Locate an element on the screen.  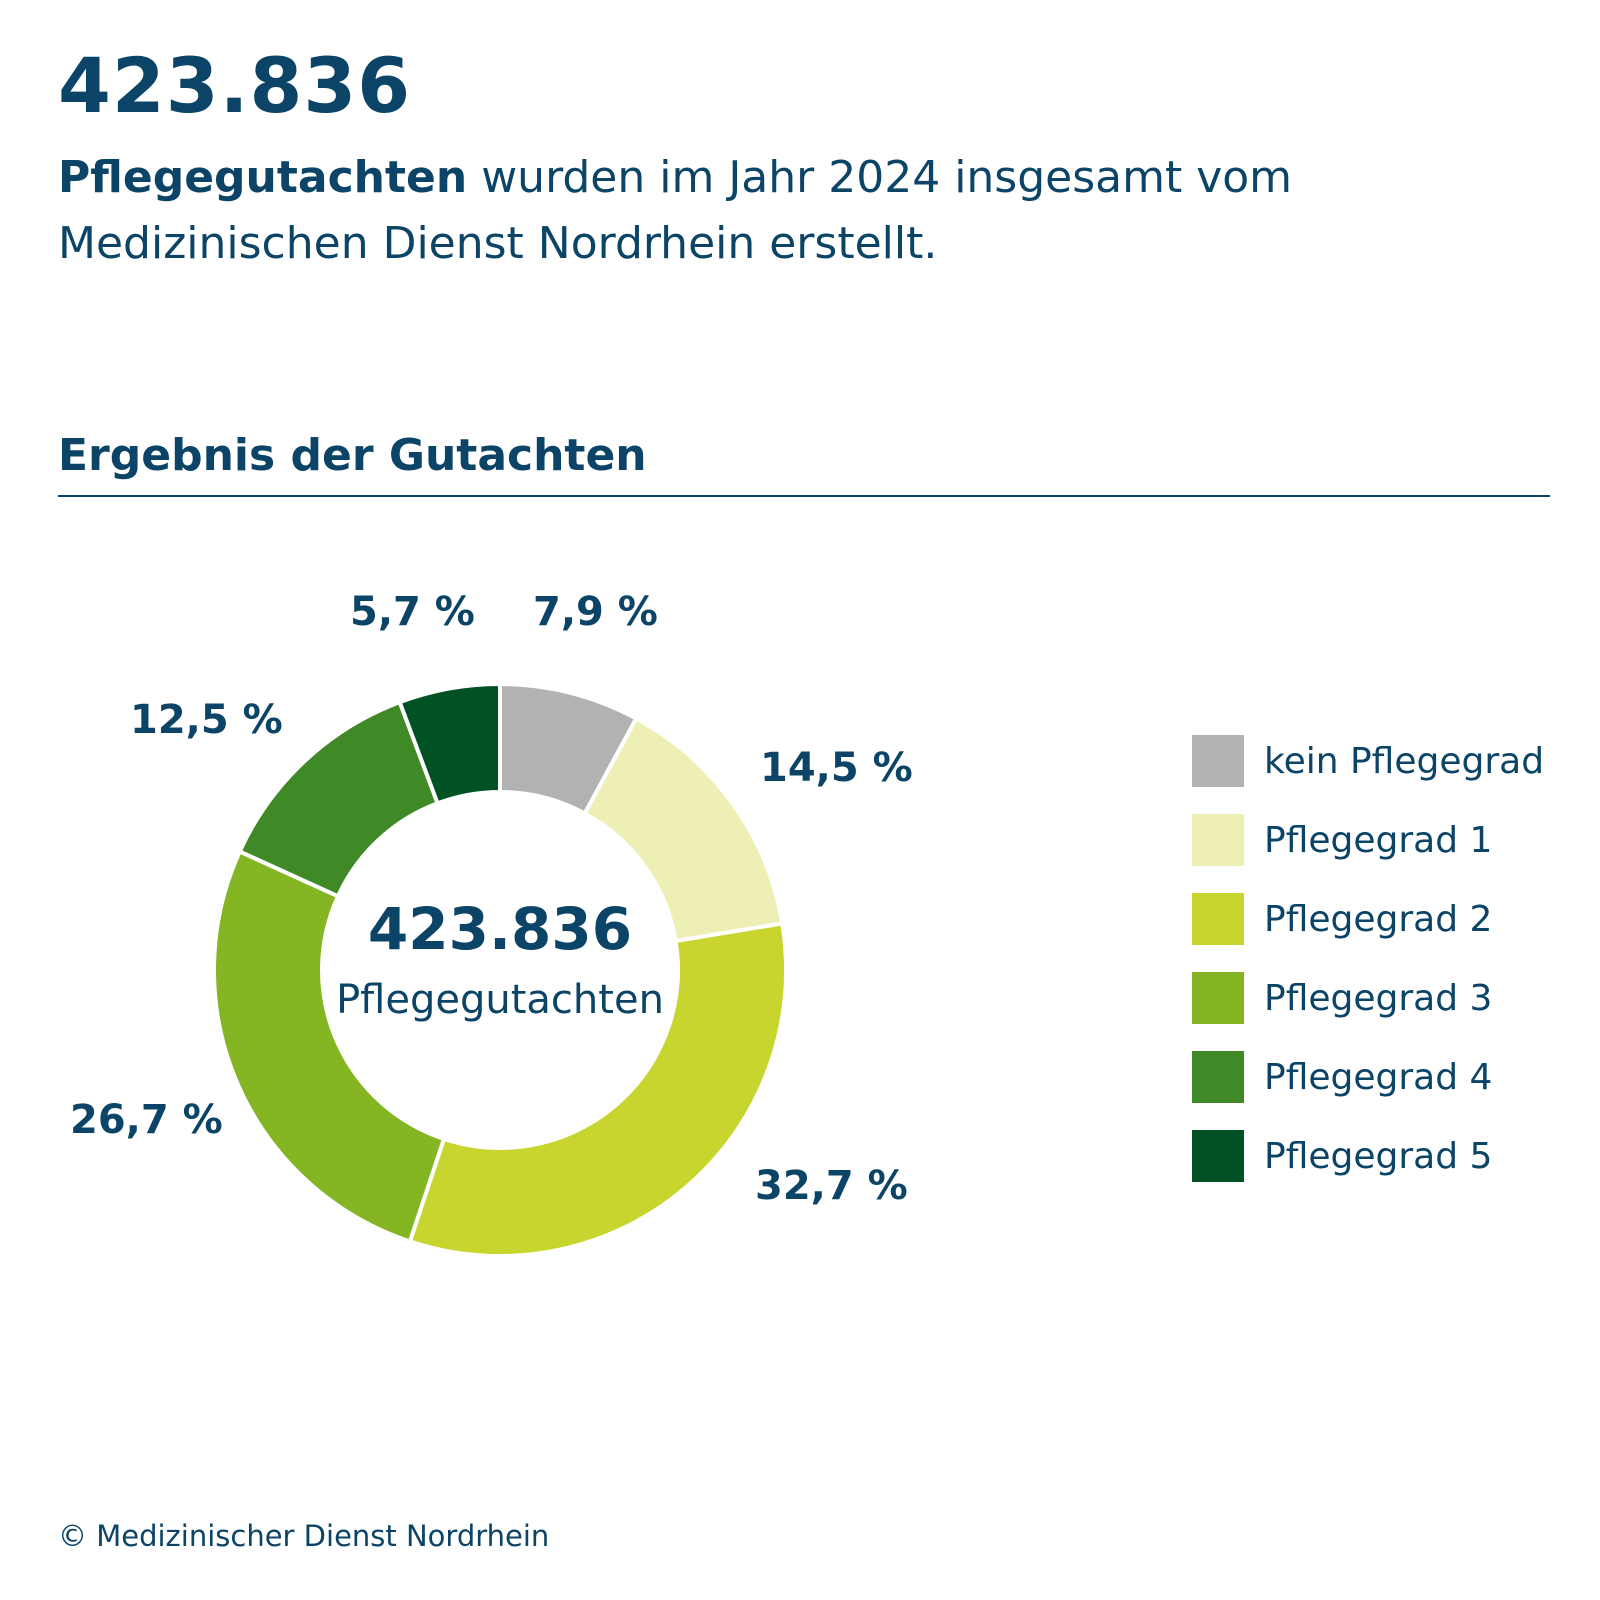
percent-label-pflegegrad-2: 32,7 % is located at coordinates (831, 1186).